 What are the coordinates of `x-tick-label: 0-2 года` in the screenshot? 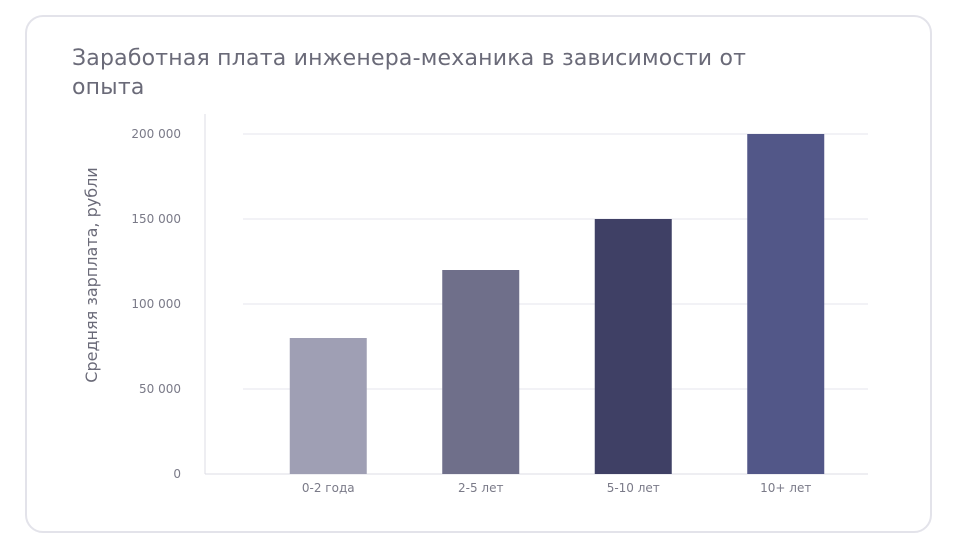 It's located at (328, 488).